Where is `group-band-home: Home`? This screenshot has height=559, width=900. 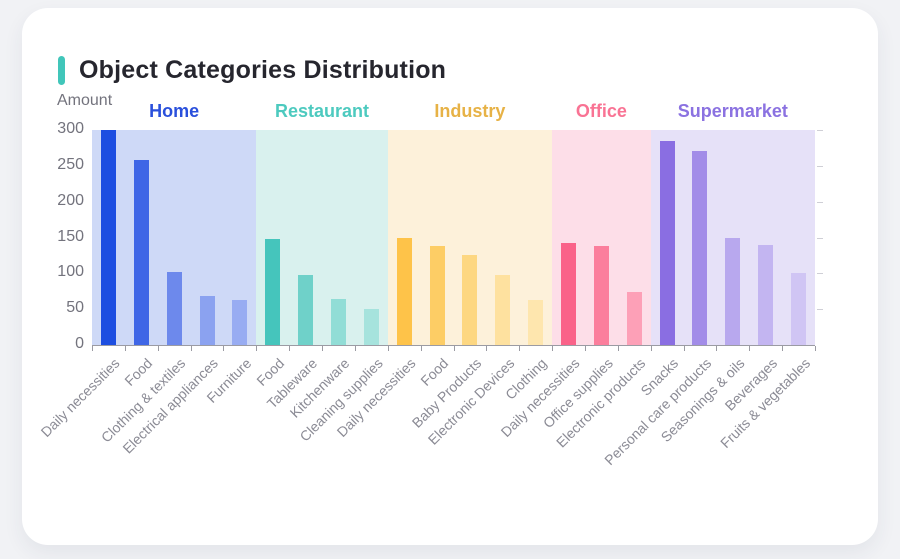
group-band-home: Home is located at coordinates (174, 223).